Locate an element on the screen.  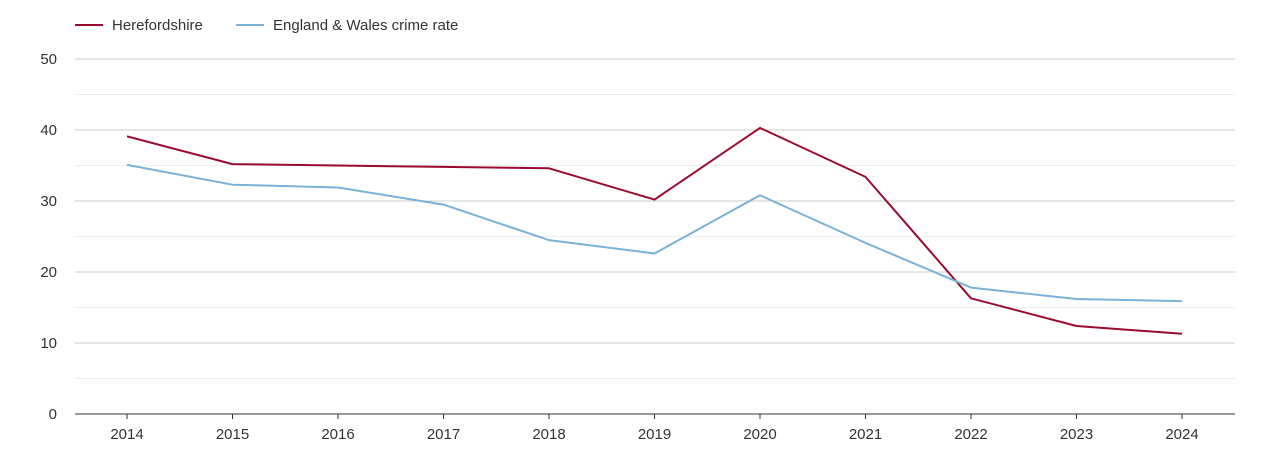
y-axis-ticks: 0 10 20 30 40 50 is located at coordinates (48, 237).